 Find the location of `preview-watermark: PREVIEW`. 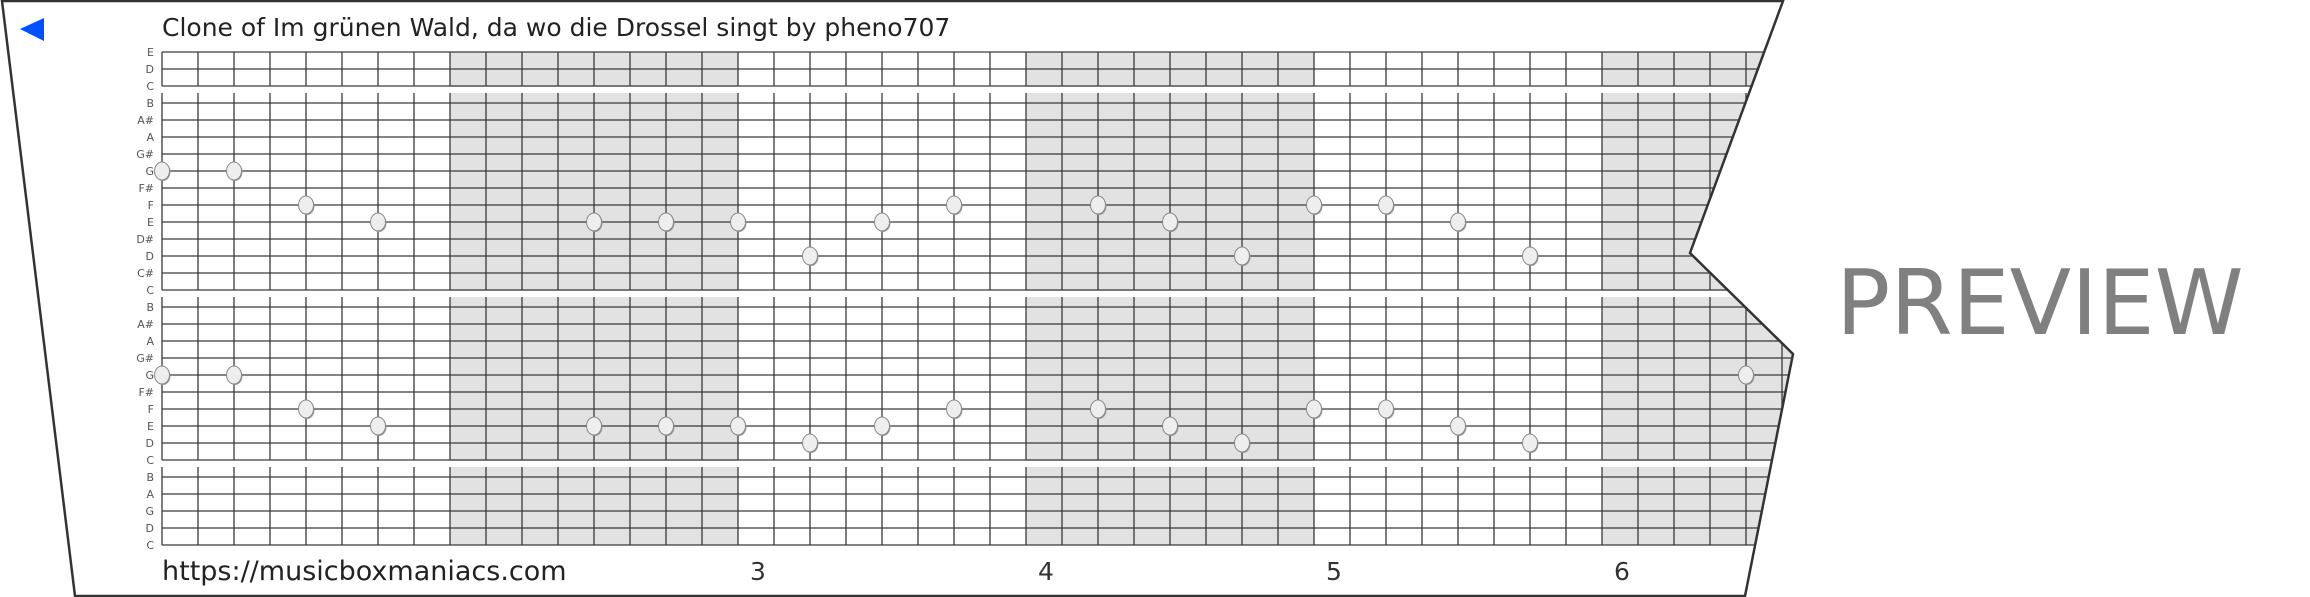

preview-watermark: PREVIEW is located at coordinates (2040, 303).